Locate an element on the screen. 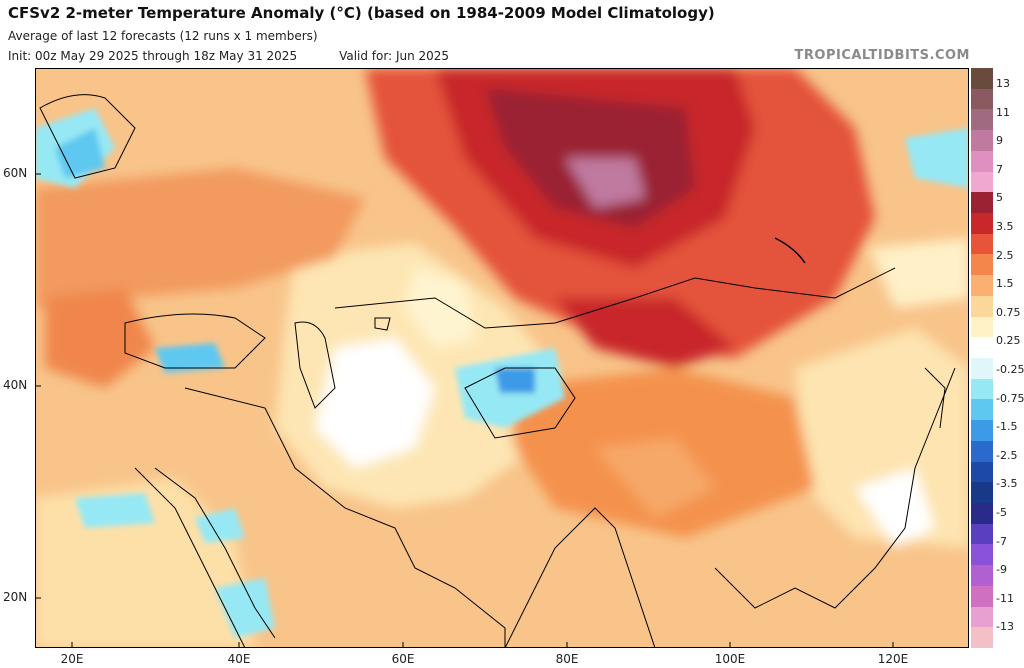 This screenshot has width=1024, height=668. lat-label-20n: 20N is located at coordinates (15, 597).